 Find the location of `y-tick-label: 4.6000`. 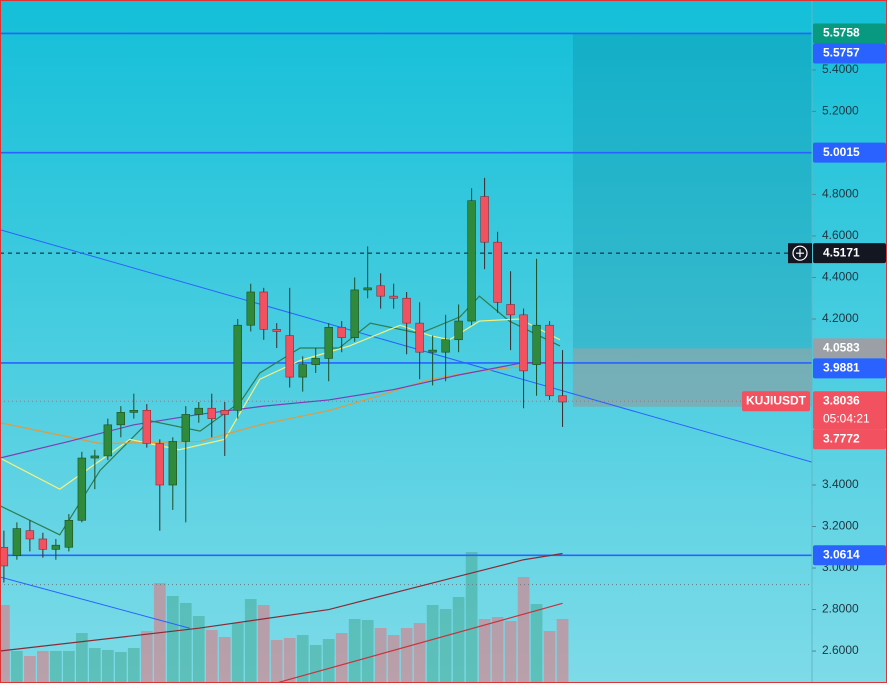

y-tick-label: 4.6000 is located at coordinates (840, 235).